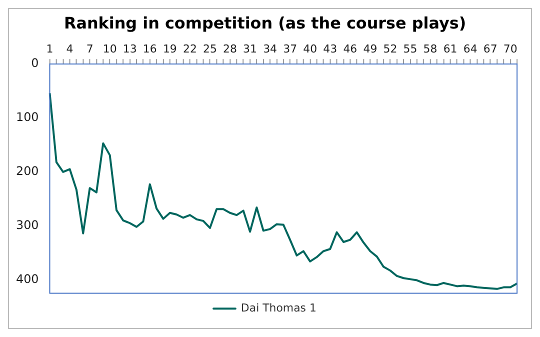 The height and width of the screenshot is (337, 540). What do you see at coordinates (330, 49) in the screenshot?
I see `x-tick-label: 43` at bounding box center [330, 49].